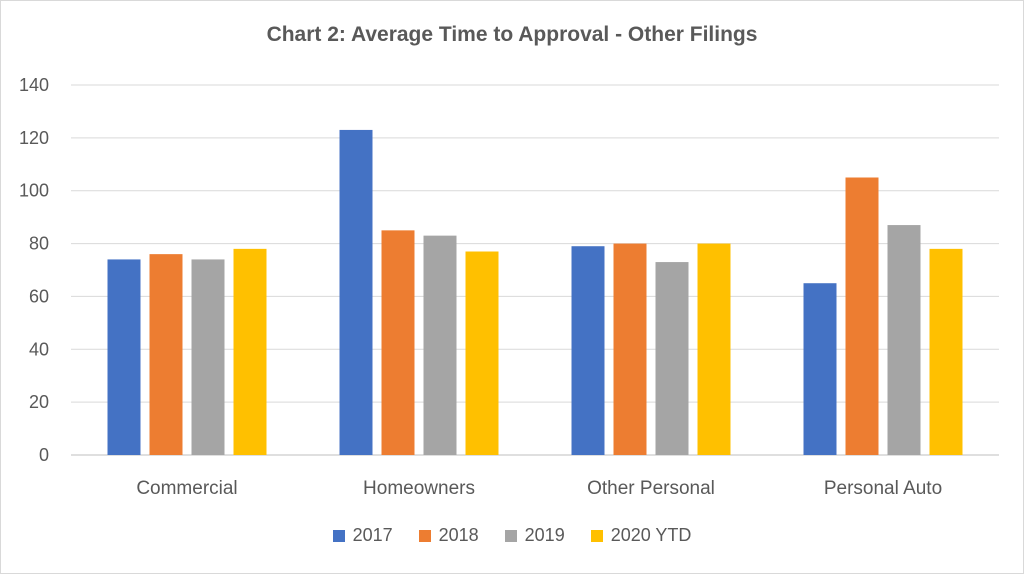  Describe the element at coordinates (672, 358) in the screenshot. I see `bar-2019-other-personal` at that location.